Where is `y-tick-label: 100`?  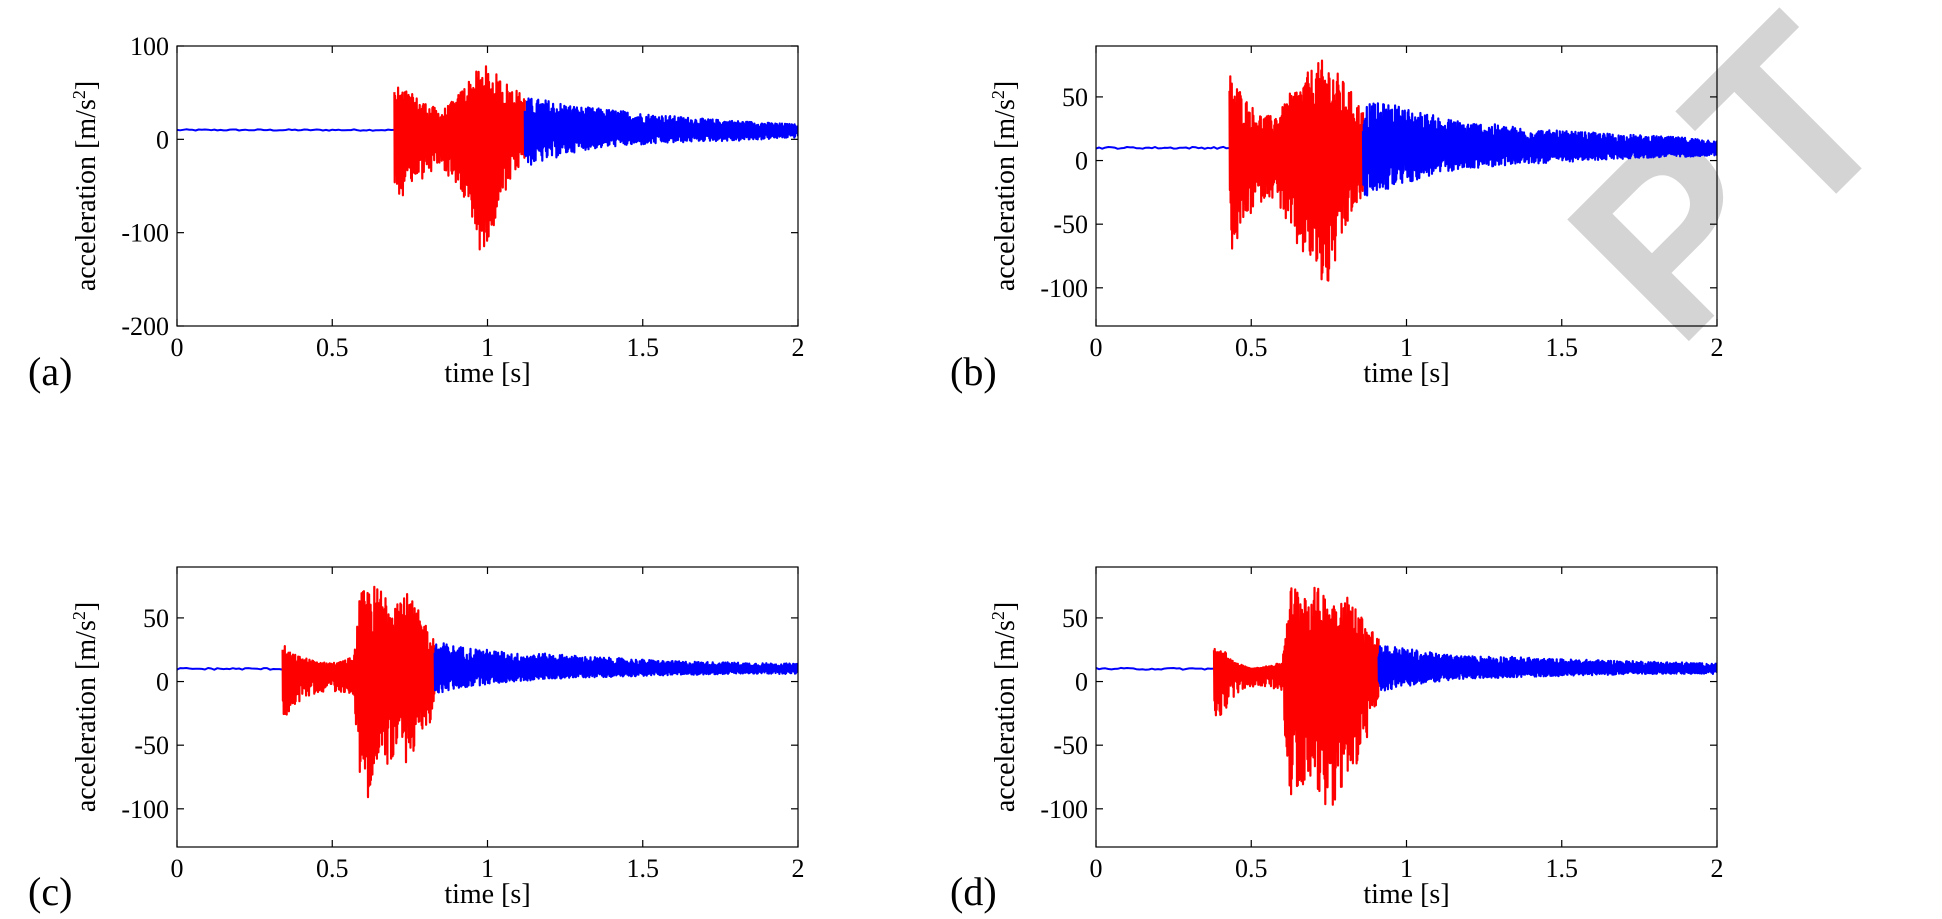
y-tick-label: 100 is located at coordinates (149, 46).